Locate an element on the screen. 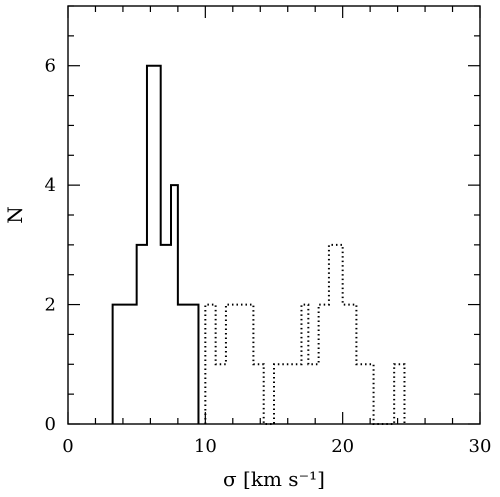 This screenshot has height=497, width=500. y-tick-label: 6 is located at coordinates (50, 66).